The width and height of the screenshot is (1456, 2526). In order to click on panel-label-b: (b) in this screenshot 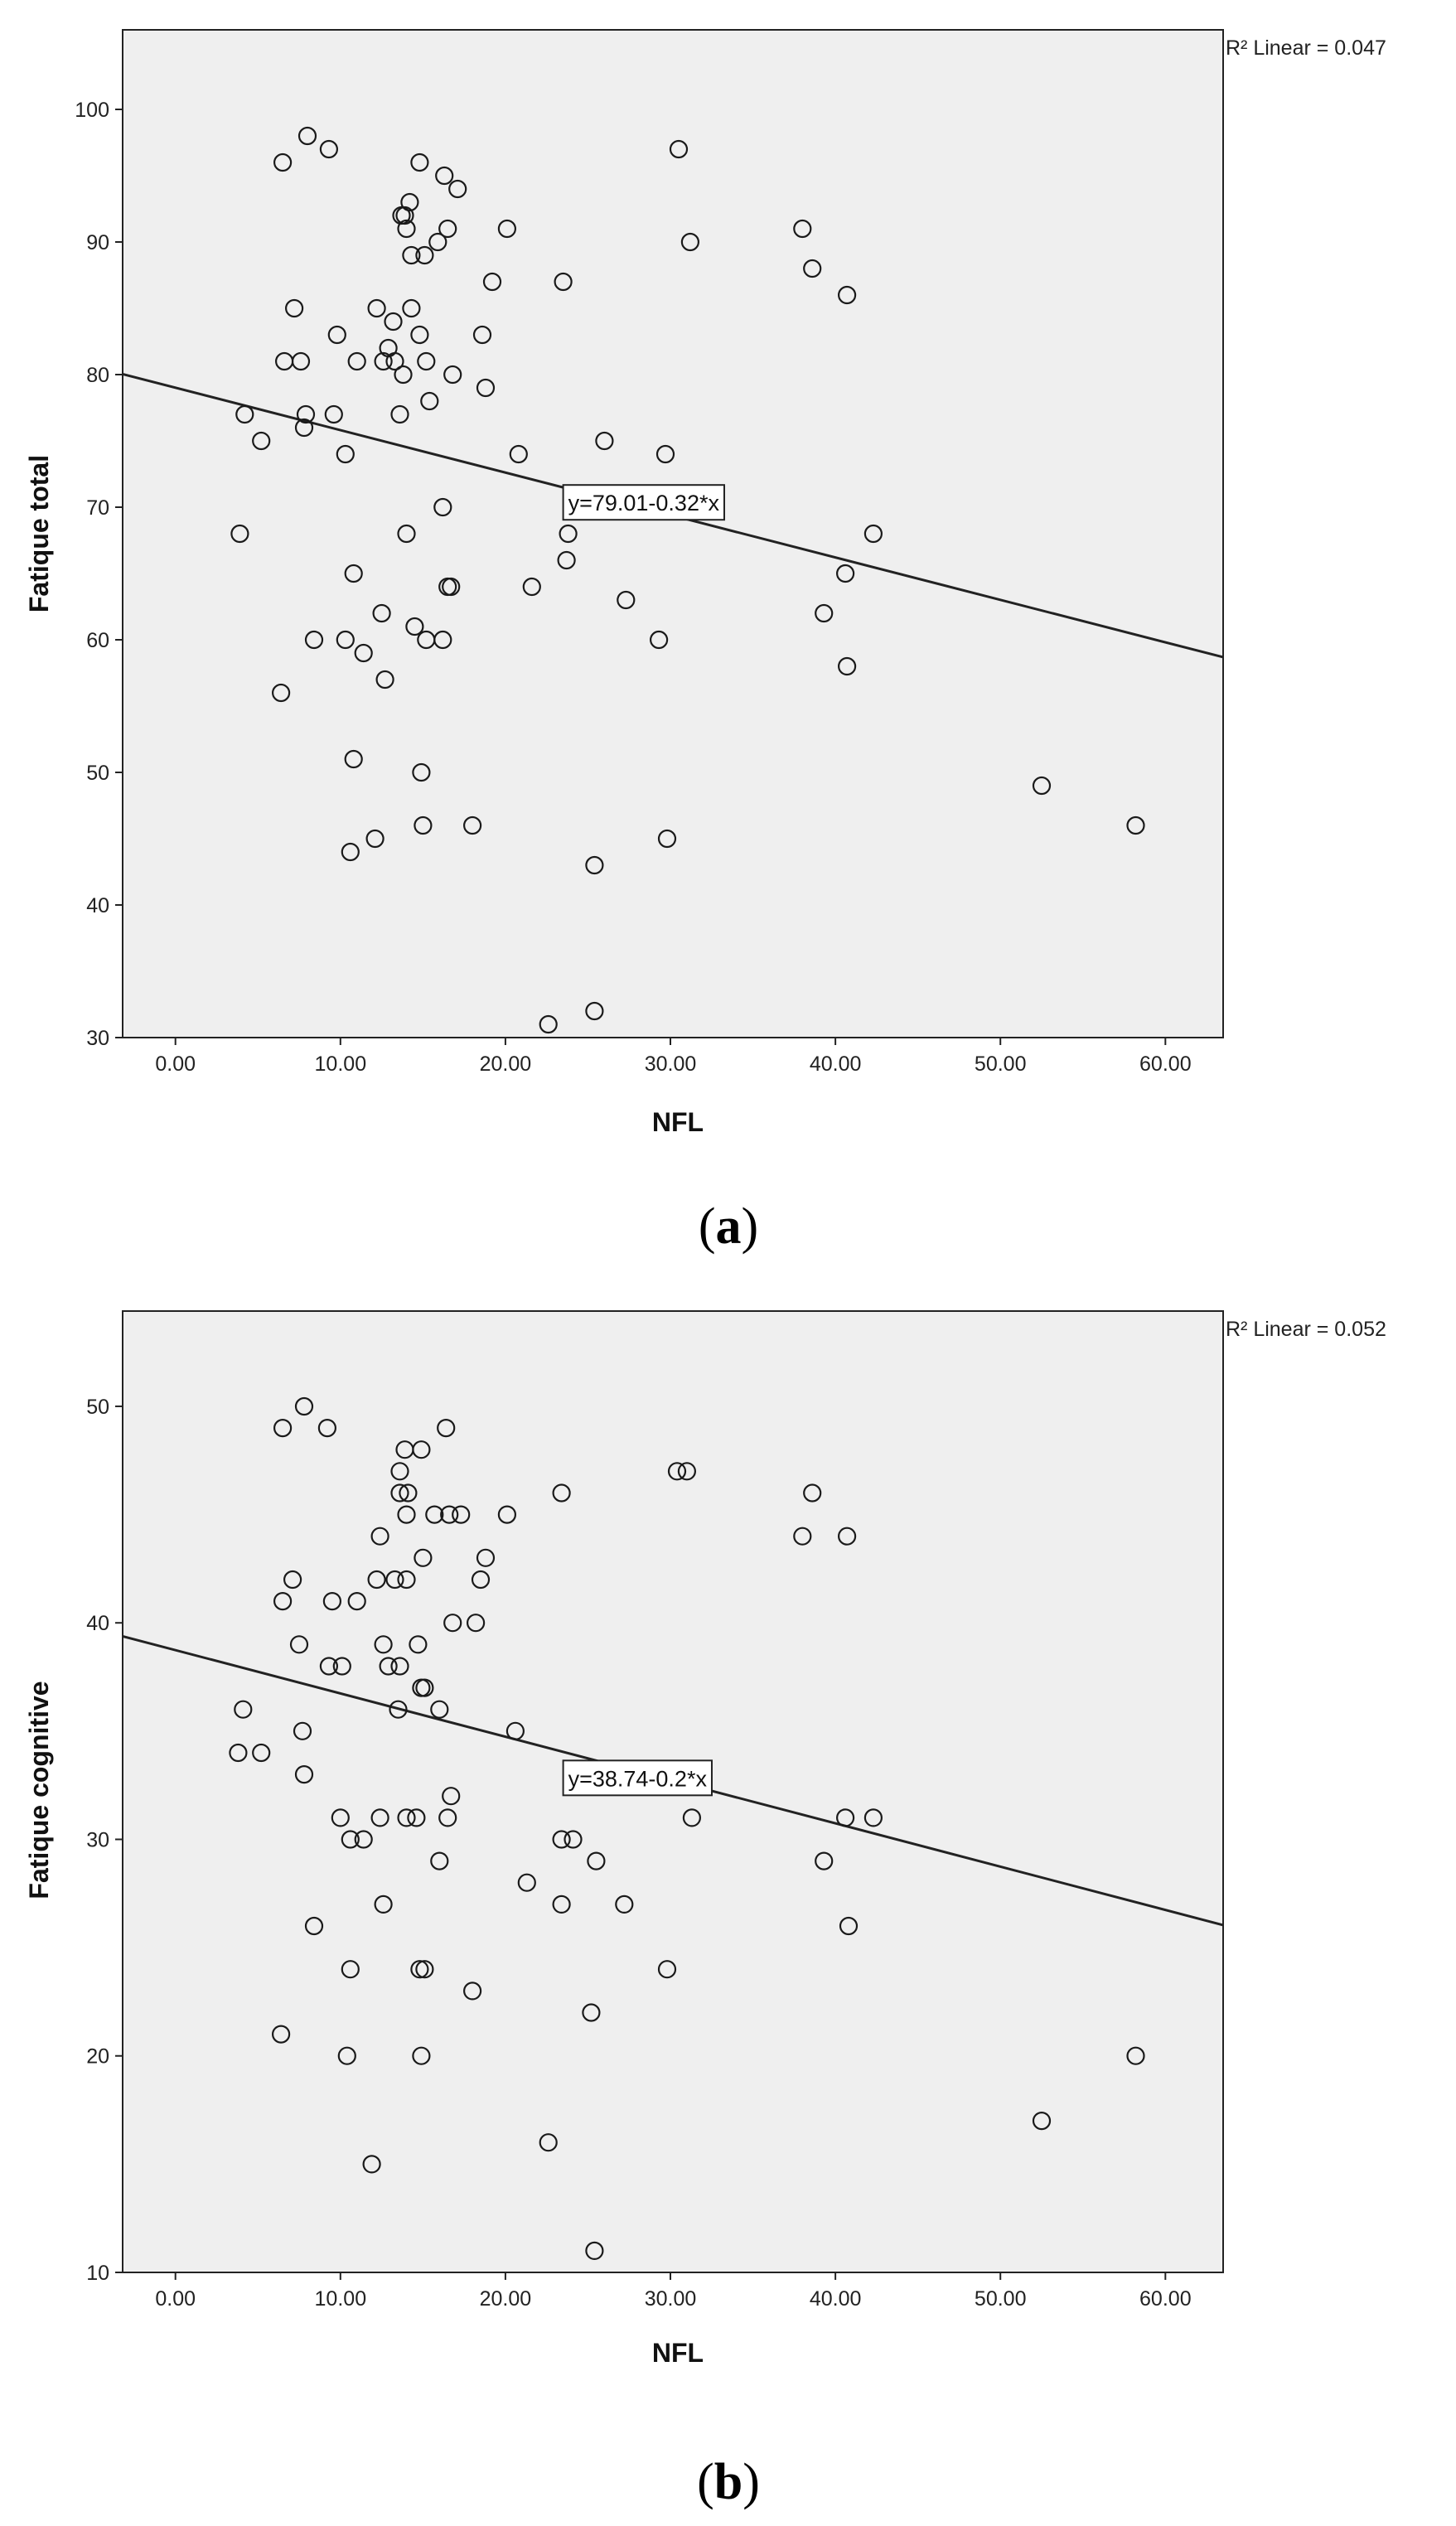, I will do `click(728, 2482)`.